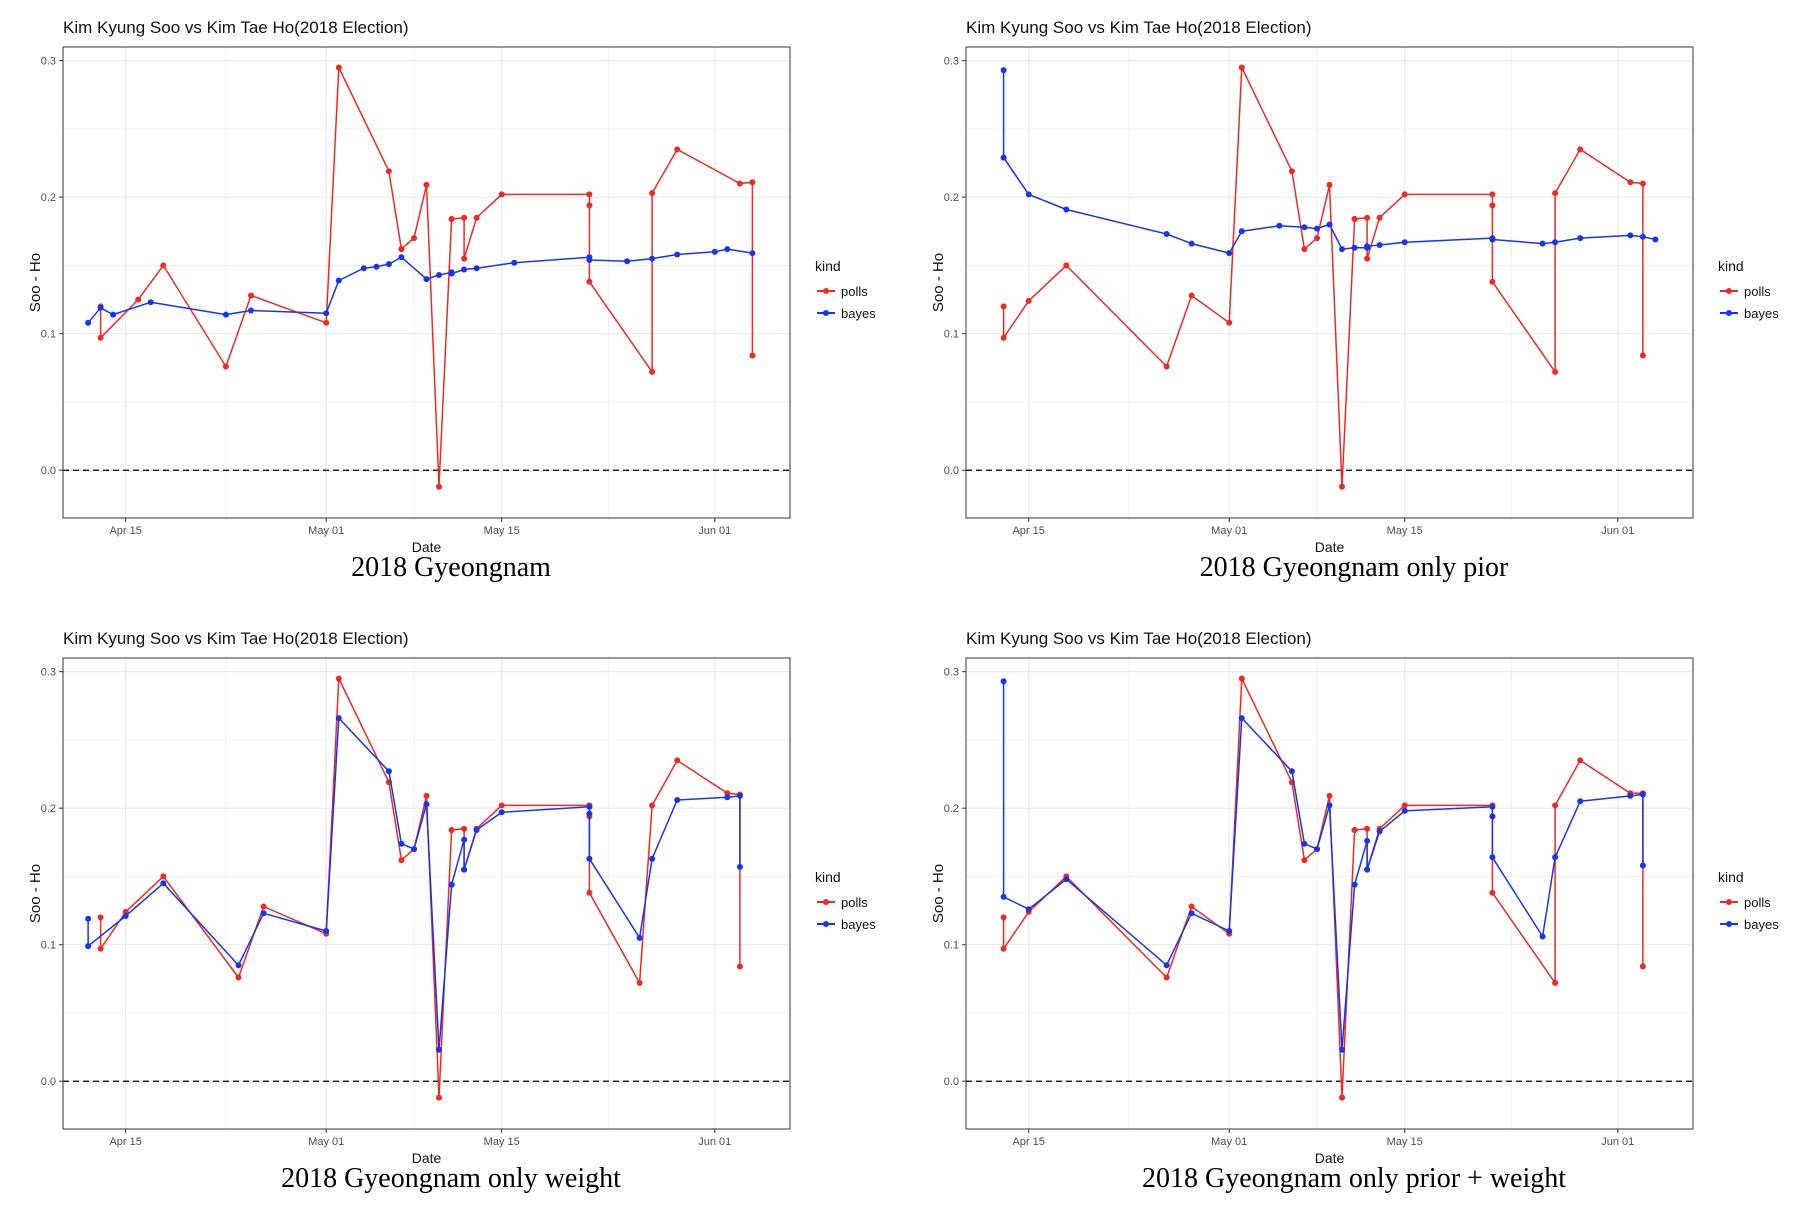 This screenshot has width=1805, height=1221. I want to click on series-line-bayes, so click(1323, 866).